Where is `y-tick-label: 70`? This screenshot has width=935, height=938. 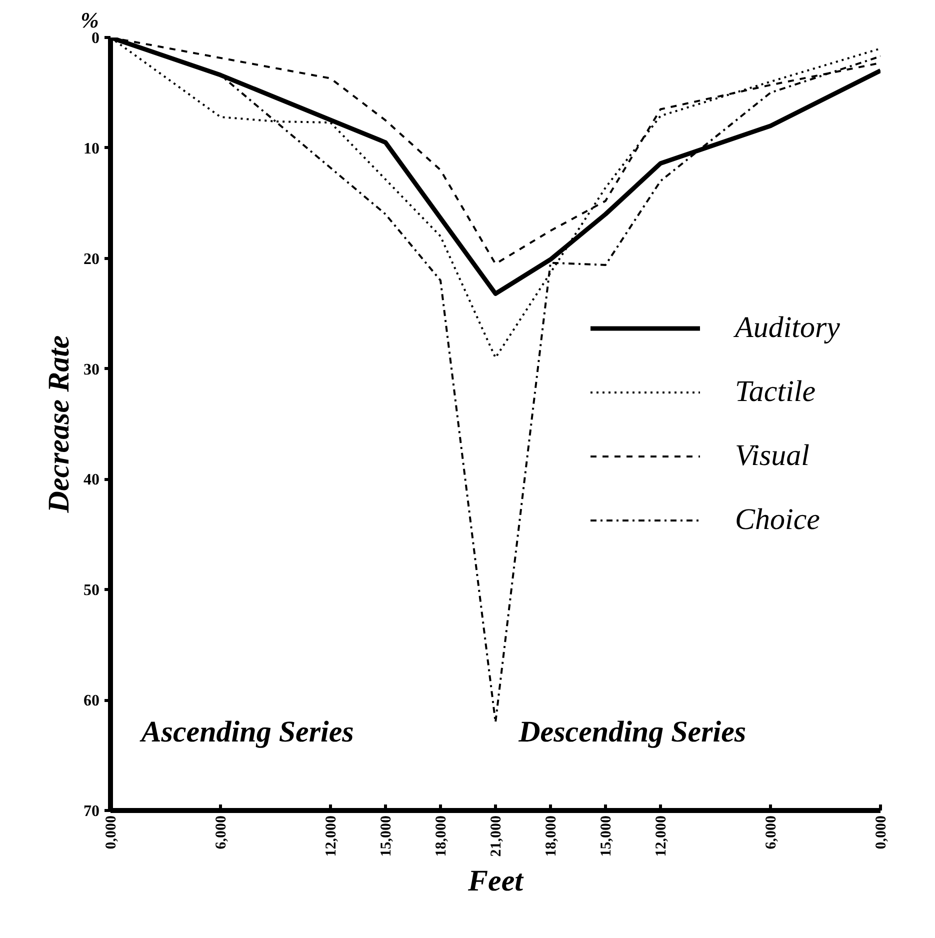
y-tick-label: 70 is located at coordinates (92, 811).